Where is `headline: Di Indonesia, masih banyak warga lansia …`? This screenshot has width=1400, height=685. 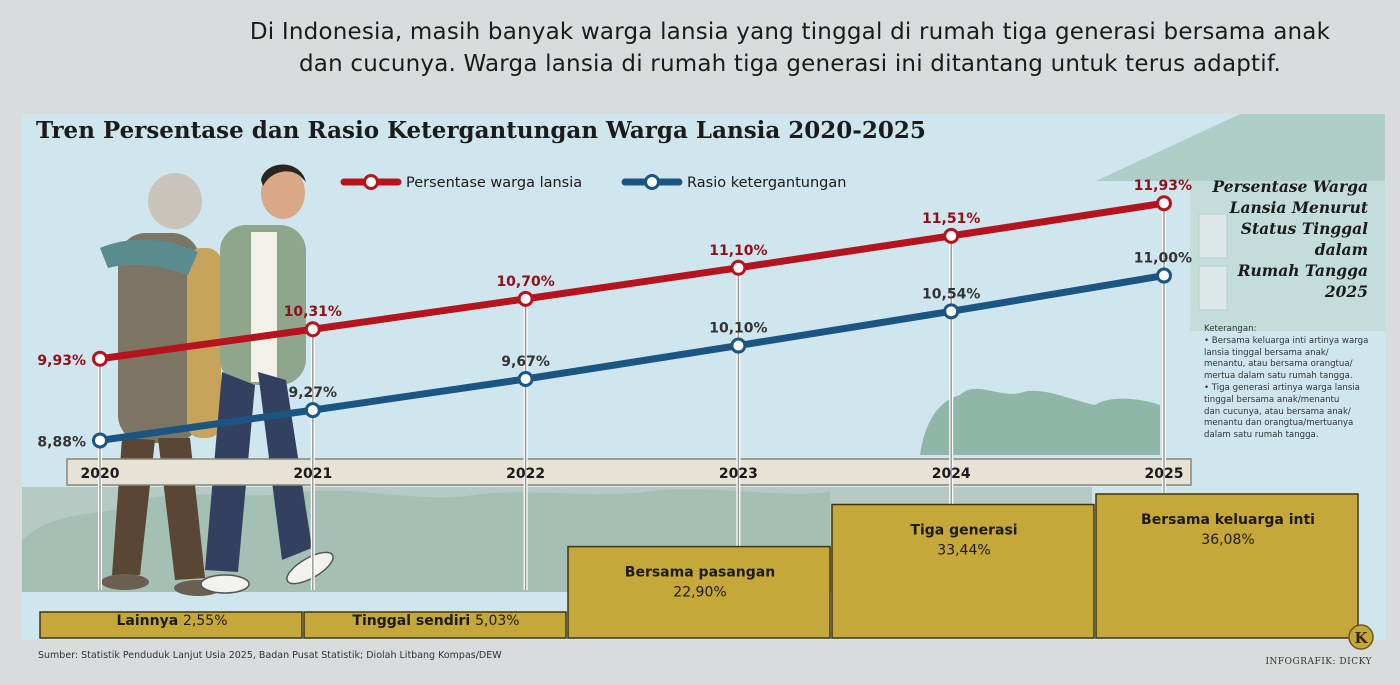
headline: Di Indonesia, masih banyak warga lansia … is located at coordinates (790, 48).